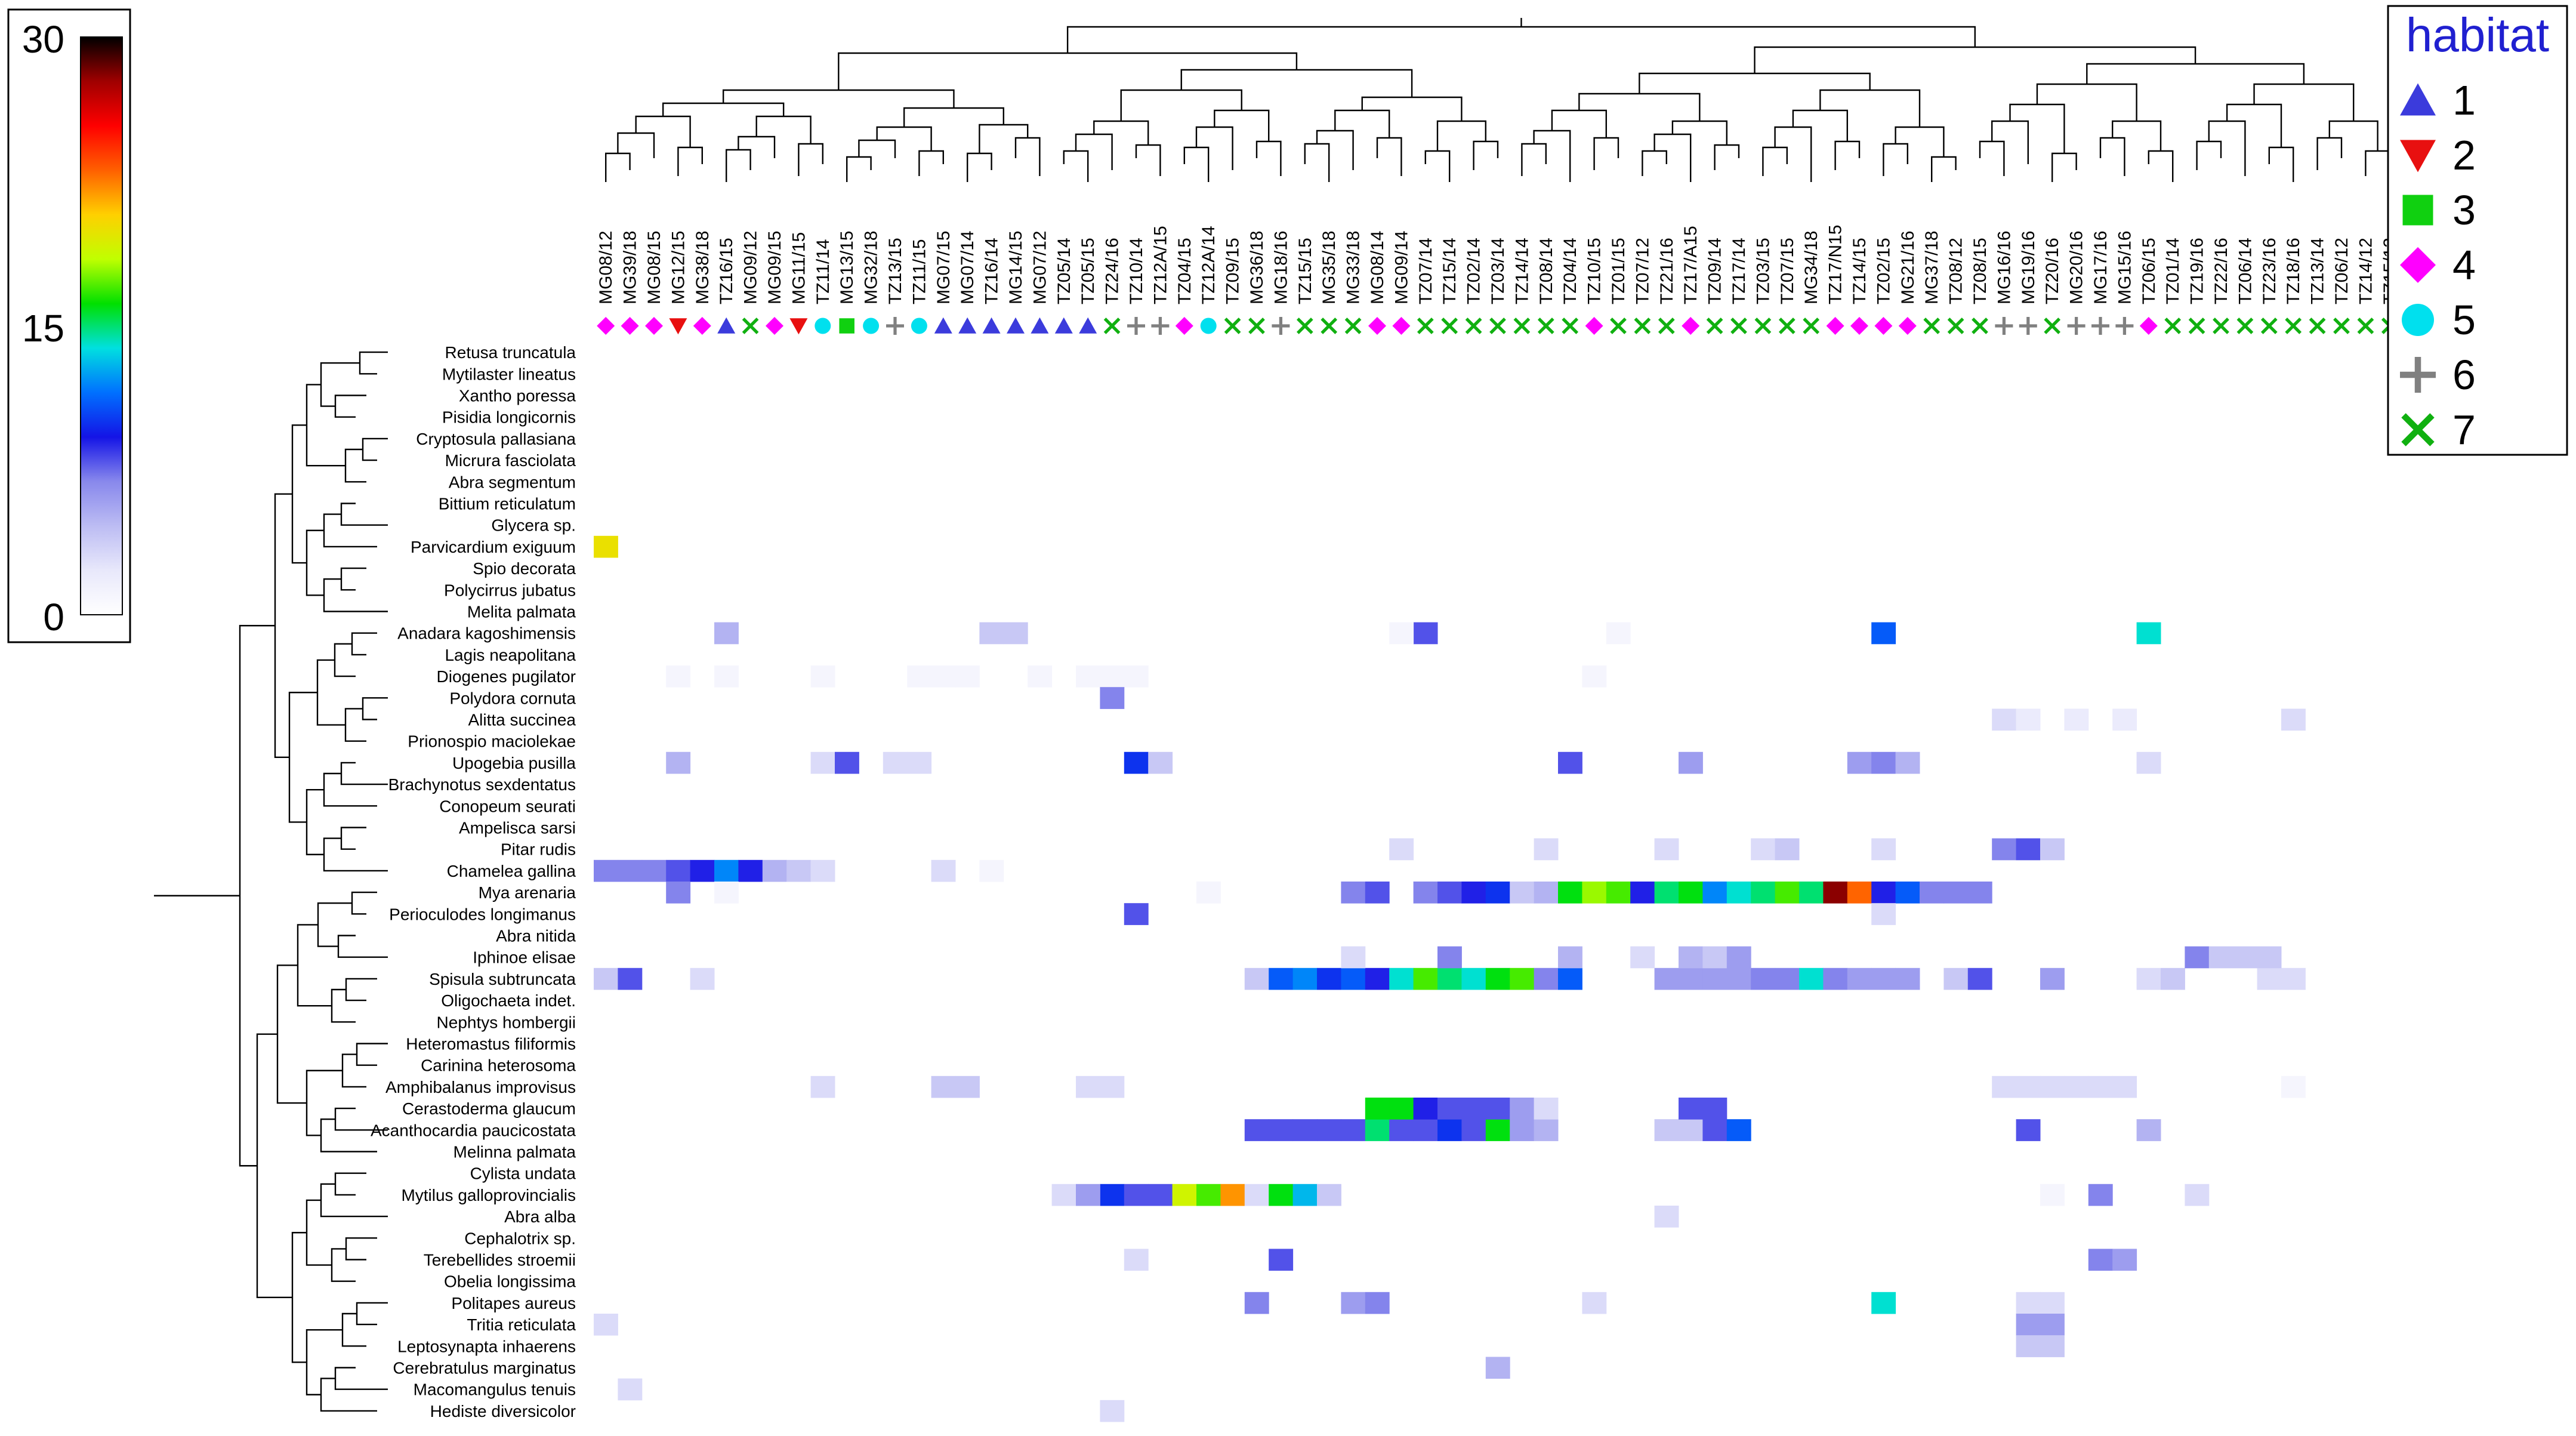 The width and height of the screenshot is (2576, 1436). What do you see at coordinates (1497, 326) in the screenshot?
I see `column-habitat-symbols` at bounding box center [1497, 326].